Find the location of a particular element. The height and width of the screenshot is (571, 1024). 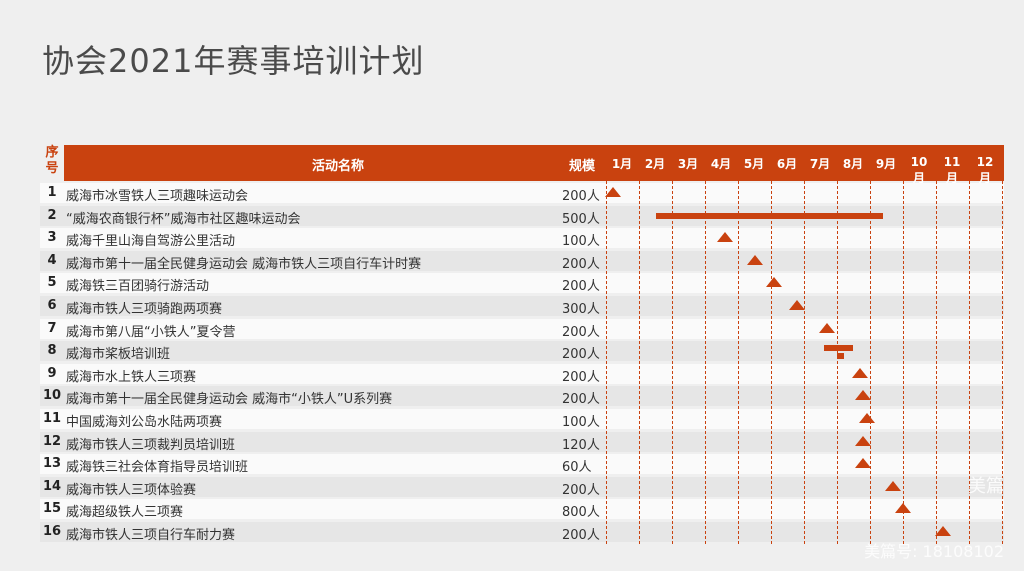

month-header-3: 3月 is located at coordinates (688, 164).